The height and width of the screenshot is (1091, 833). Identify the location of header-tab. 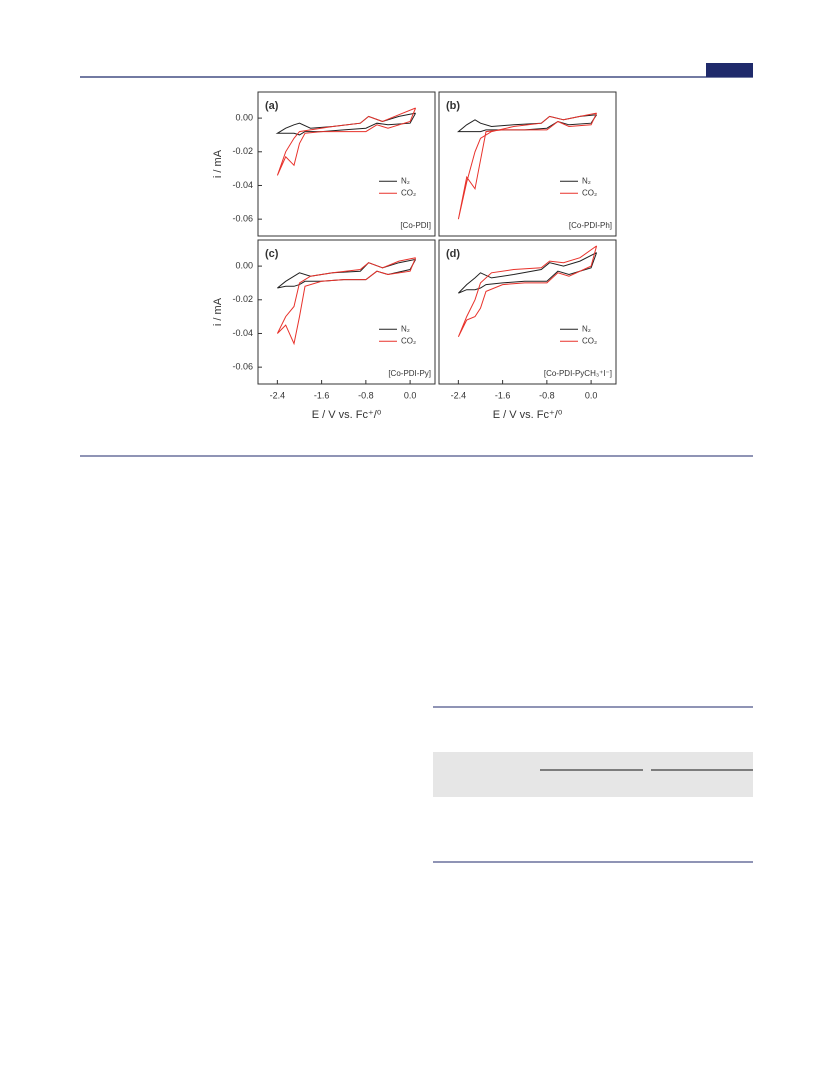
(729, 70).